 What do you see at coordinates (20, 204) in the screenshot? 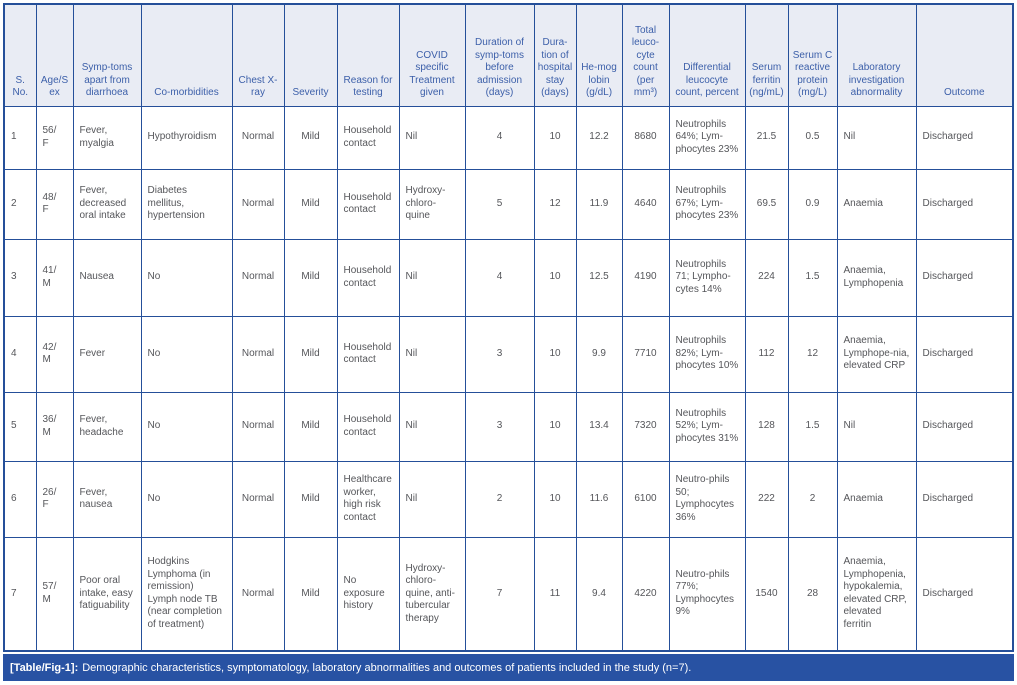
I see `cell-s-no: 2` at bounding box center [20, 204].